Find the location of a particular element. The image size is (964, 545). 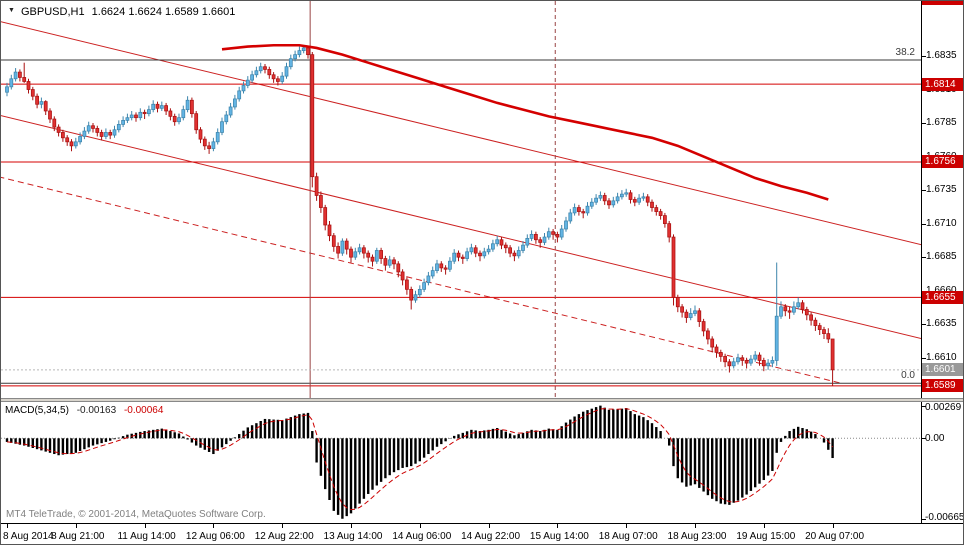

time-axis-label: 20 Aug 07:00 is located at coordinates (835, 536).